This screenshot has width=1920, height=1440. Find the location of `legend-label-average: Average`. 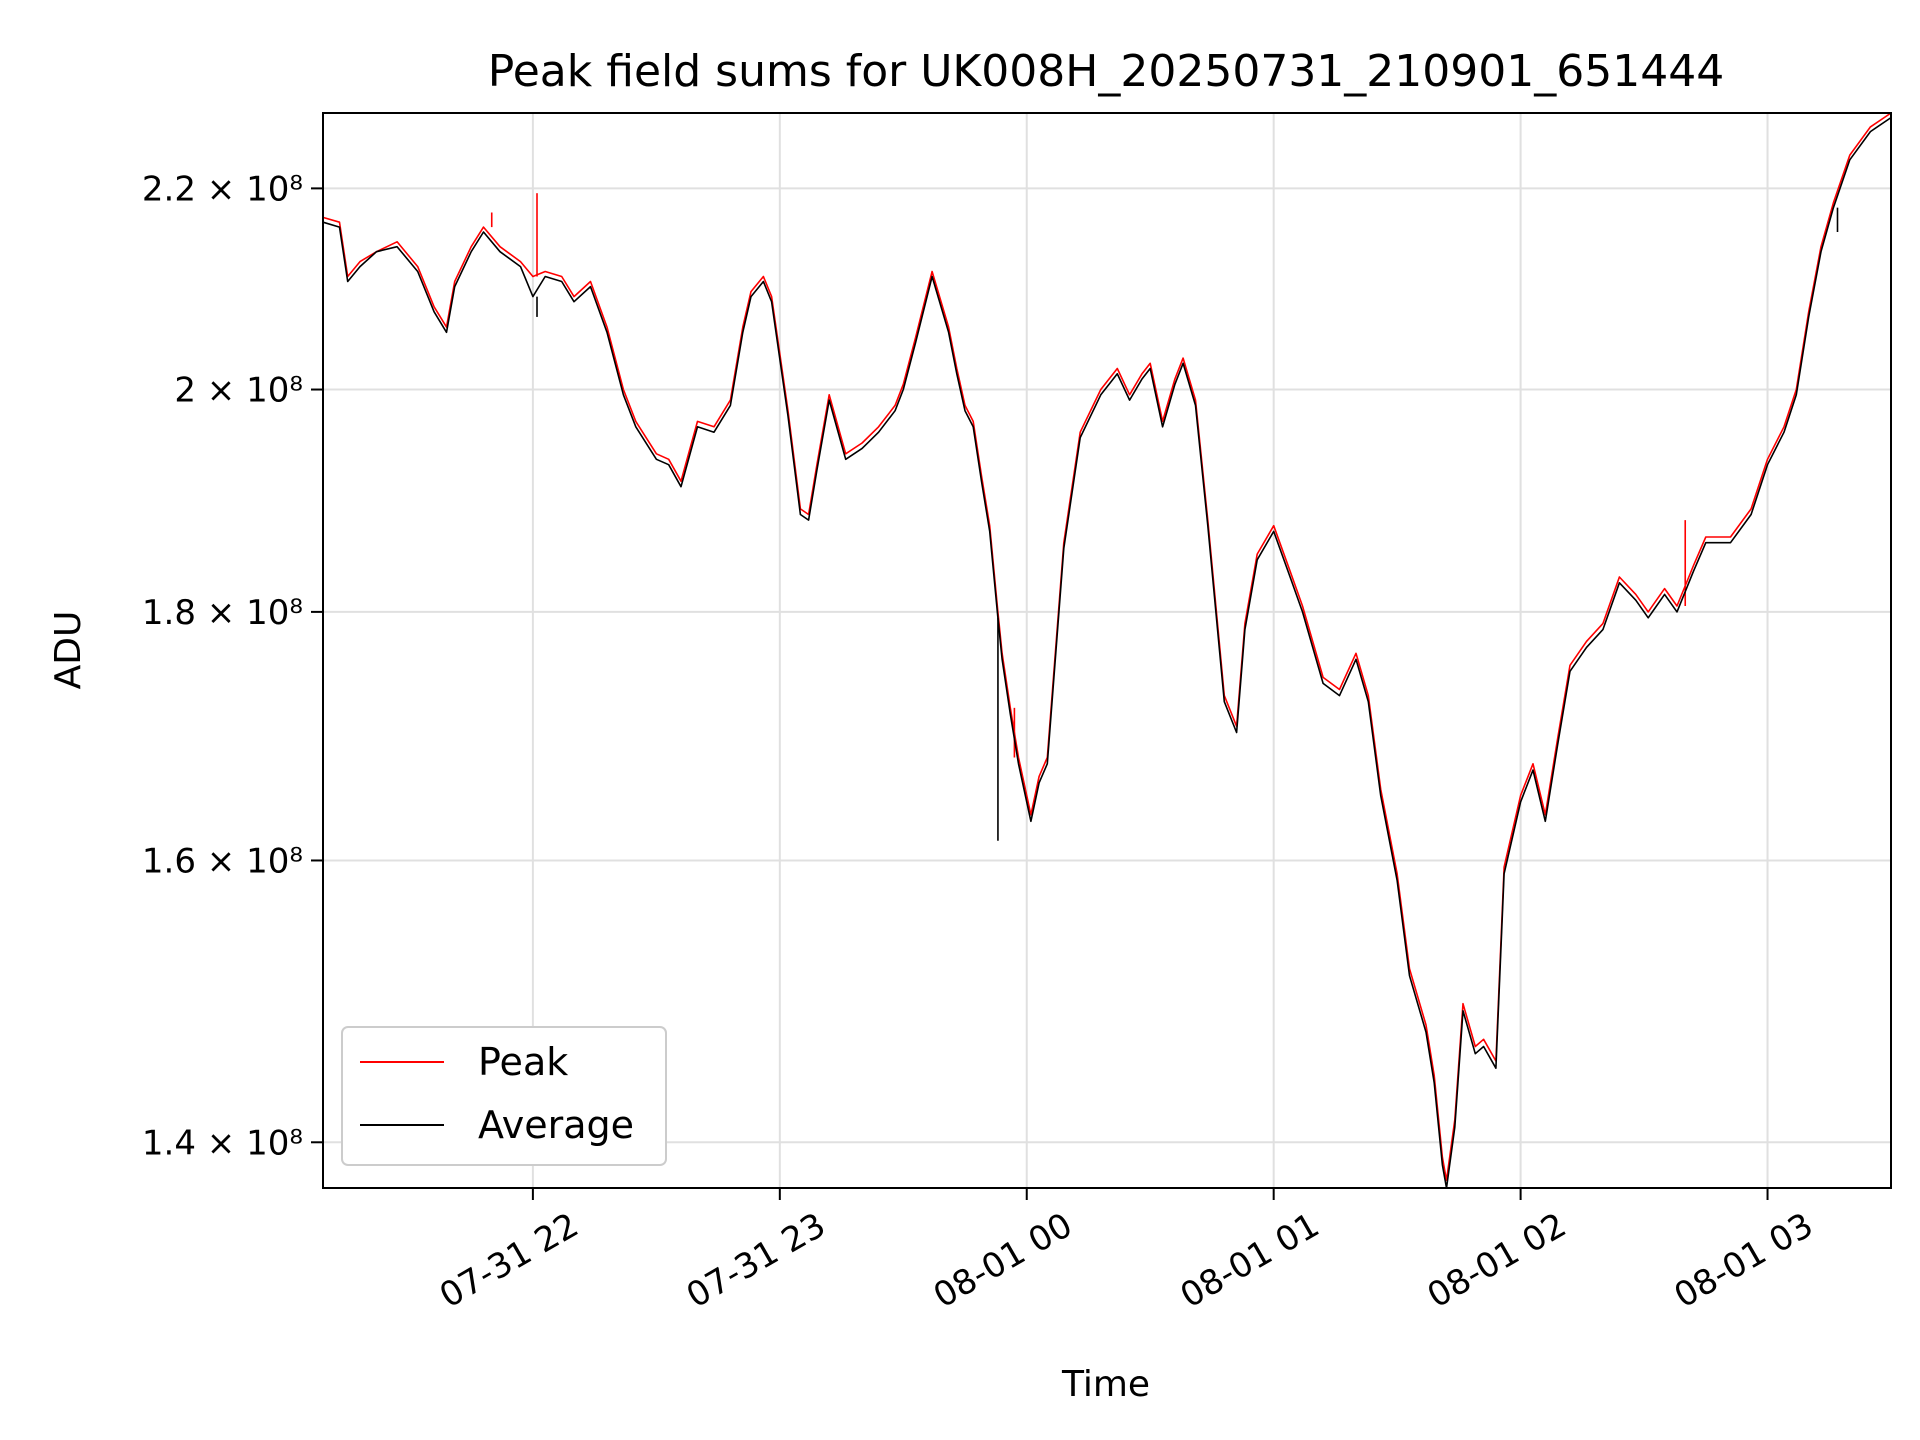

legend-label-average: Average is located at coordinates (556, 1125).